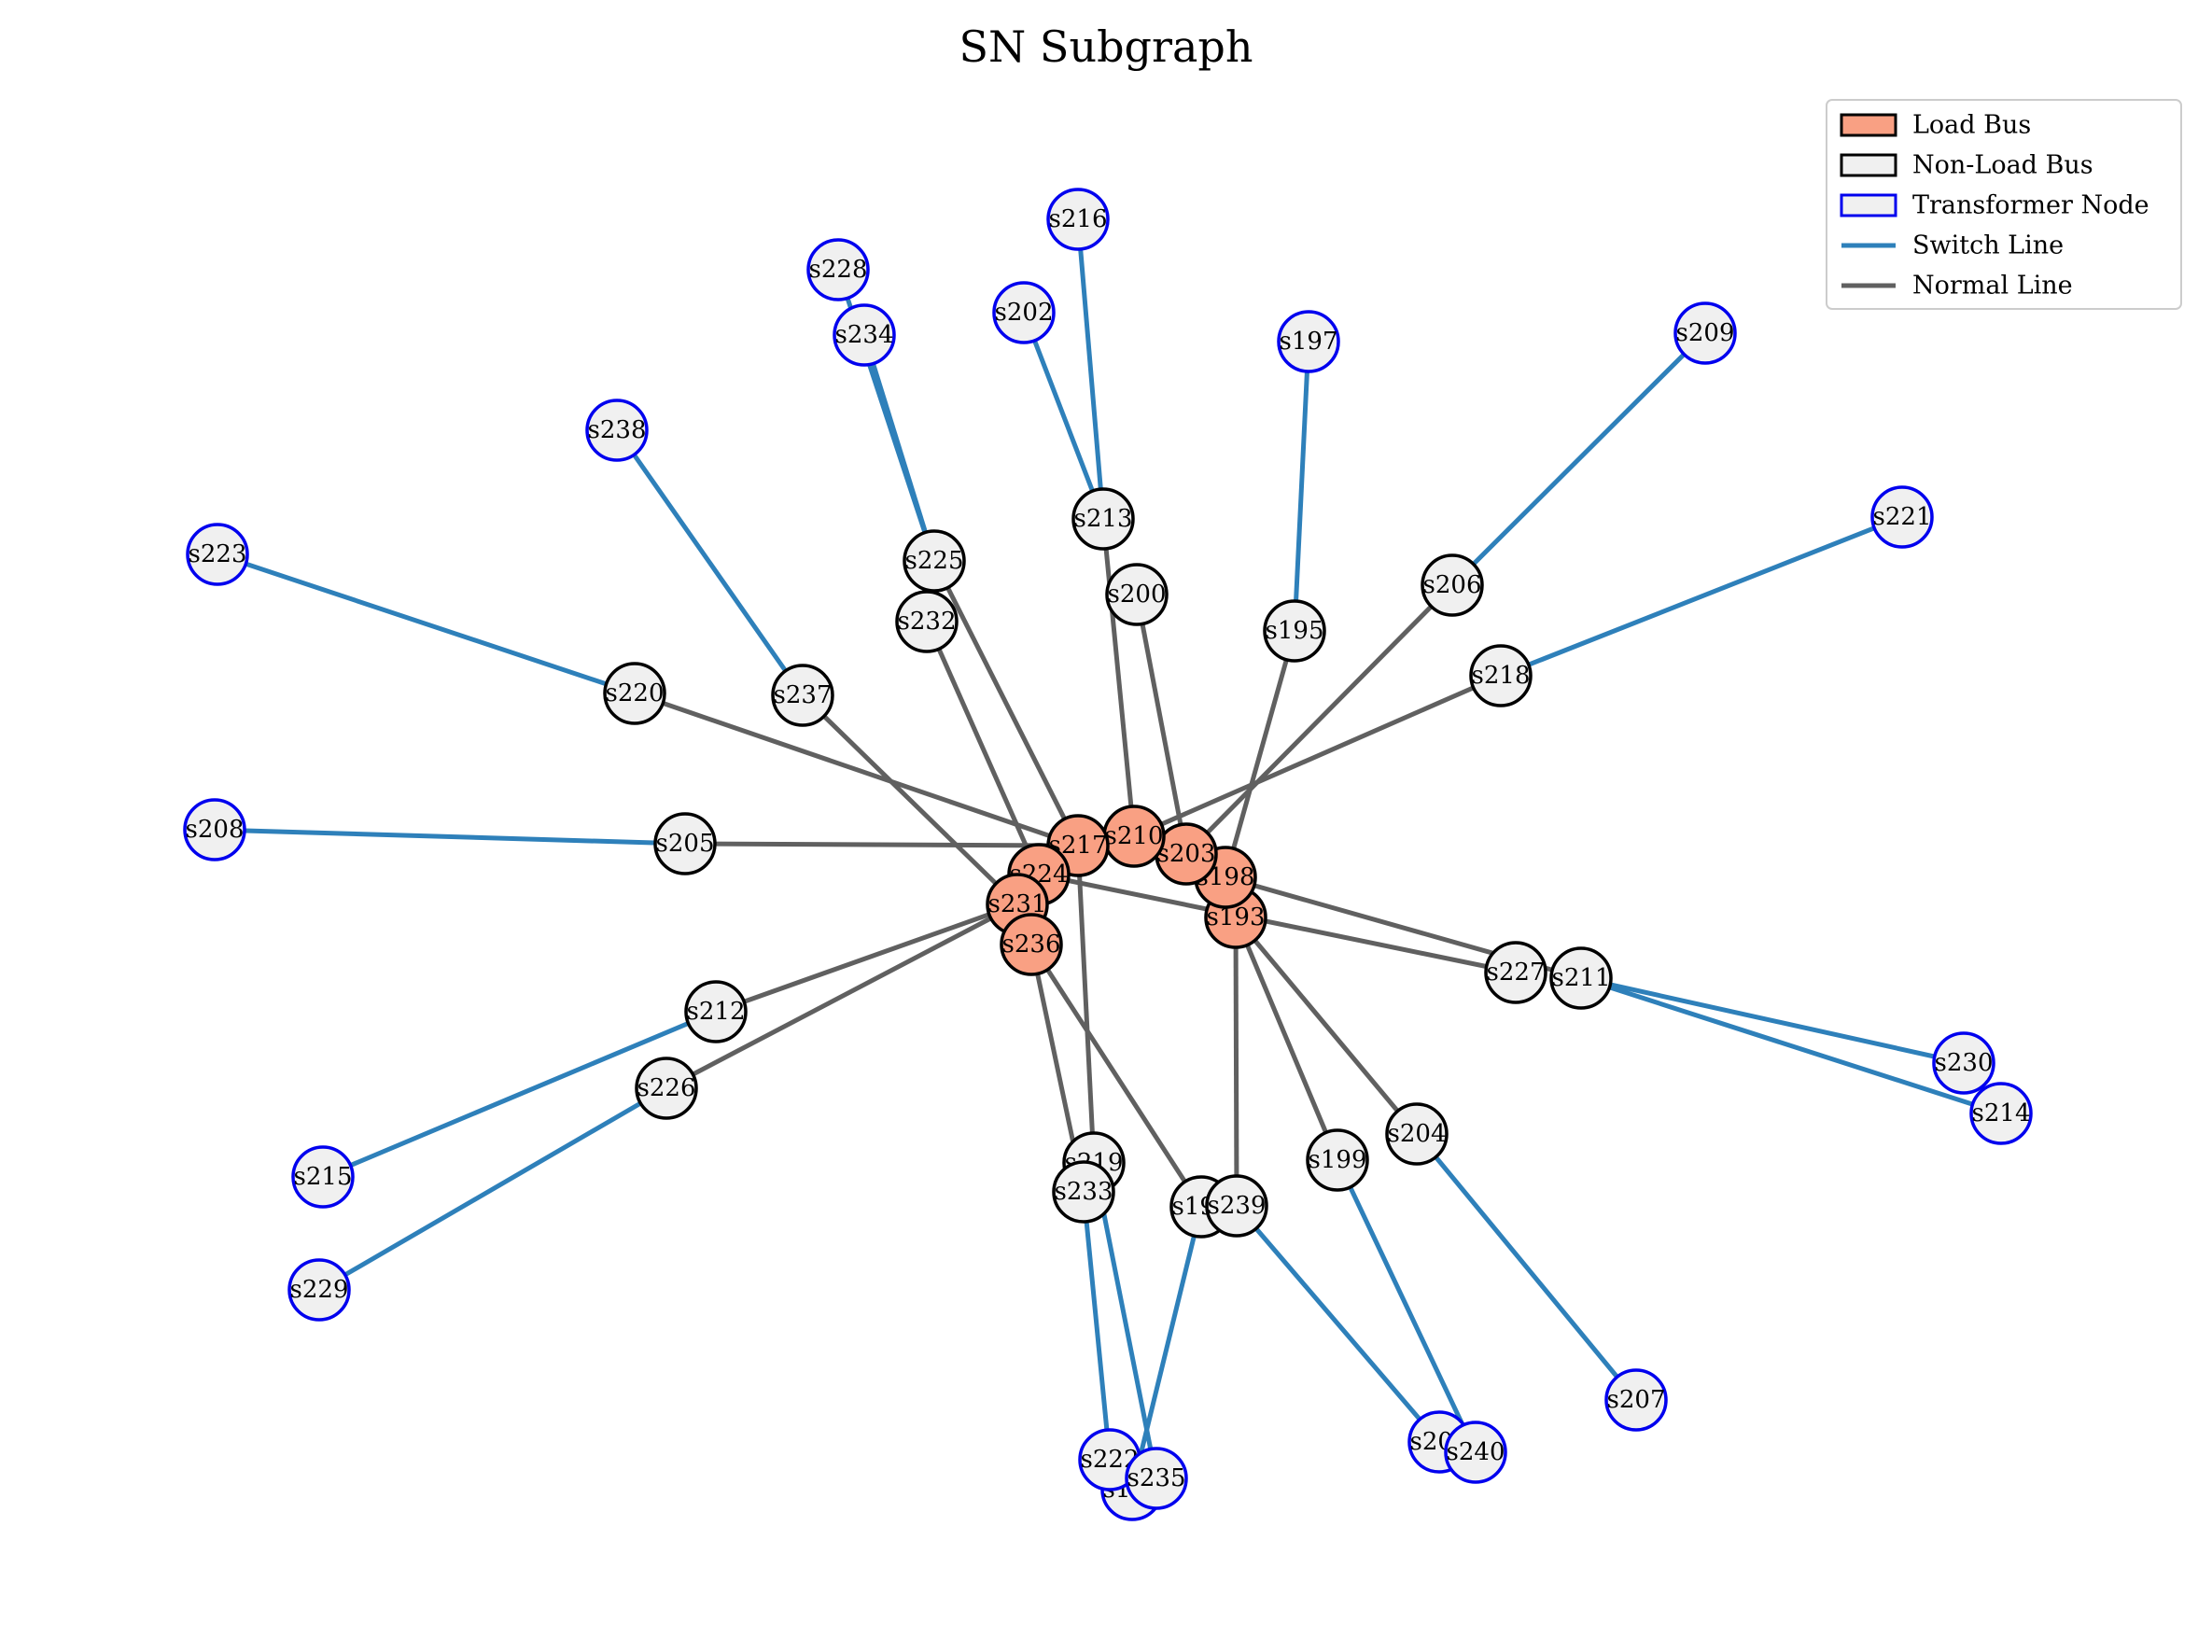 This screenshot has height=1652, width=2212. I want to click on node-s233: s233, so click(1083, 1192).